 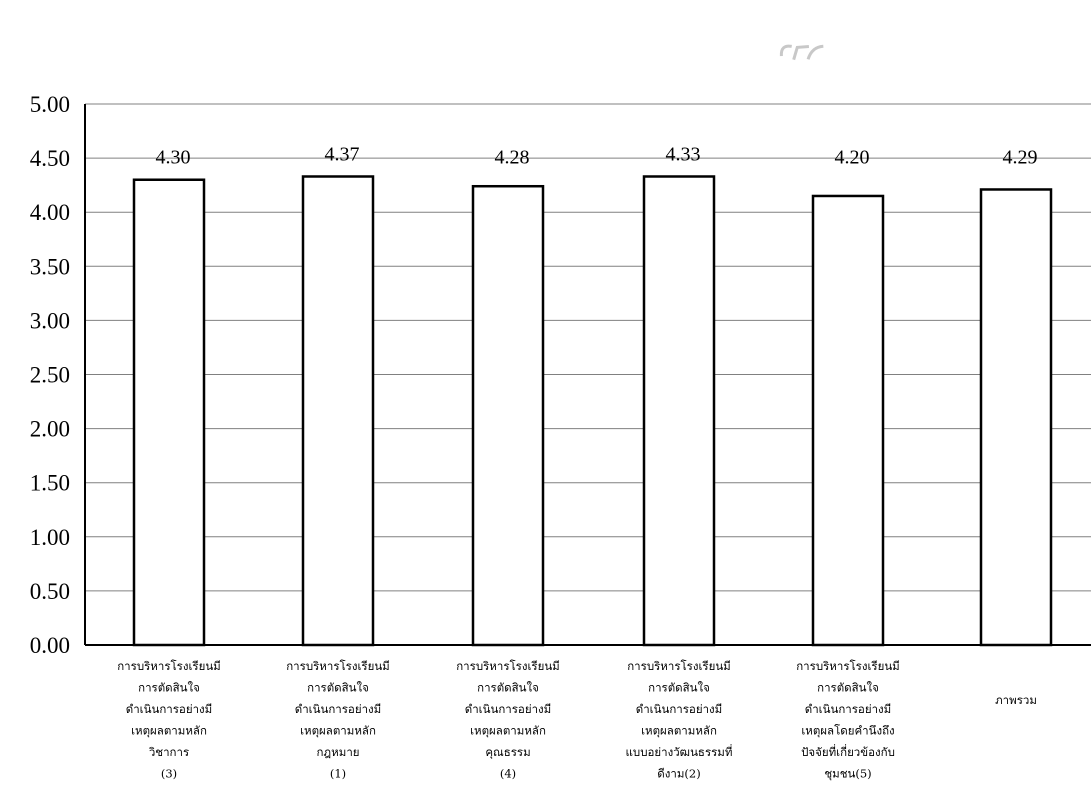 I want to click on x-category-label: คุณธรรม, so click(x=507, y=752).